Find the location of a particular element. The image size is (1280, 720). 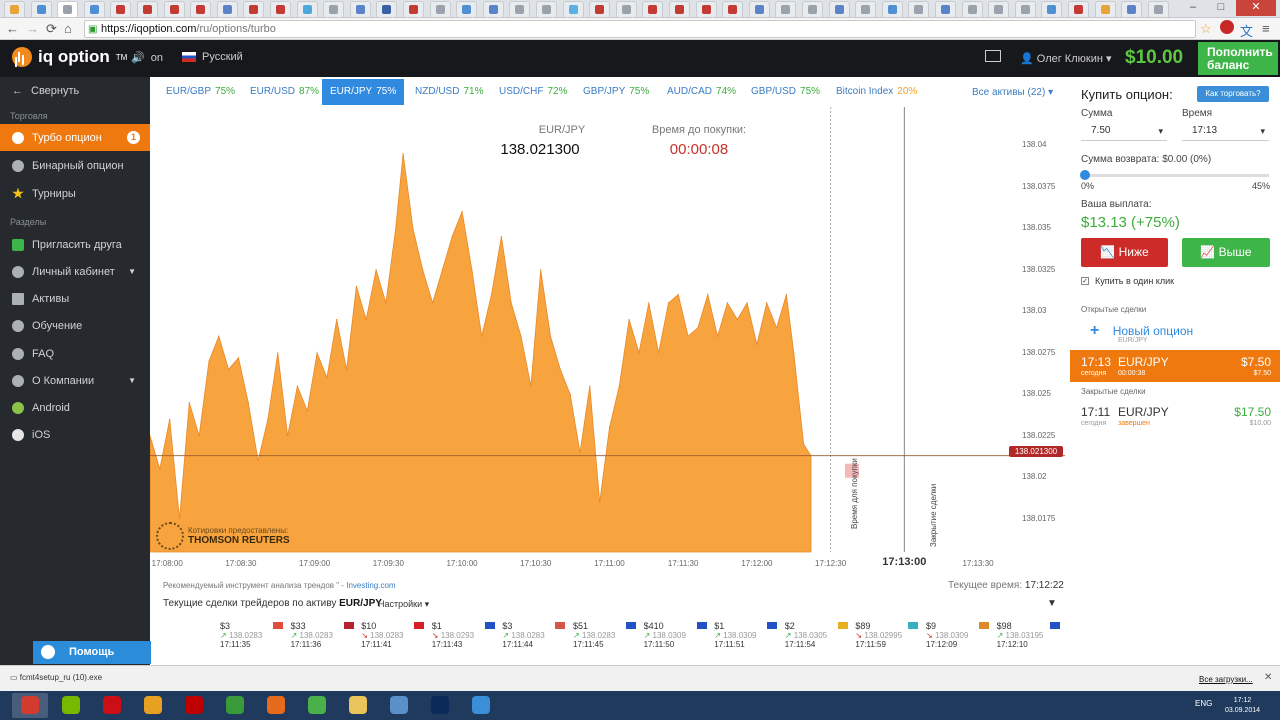

how-to-trade-button: Как торговать? is located at coordinates (1233, 94).